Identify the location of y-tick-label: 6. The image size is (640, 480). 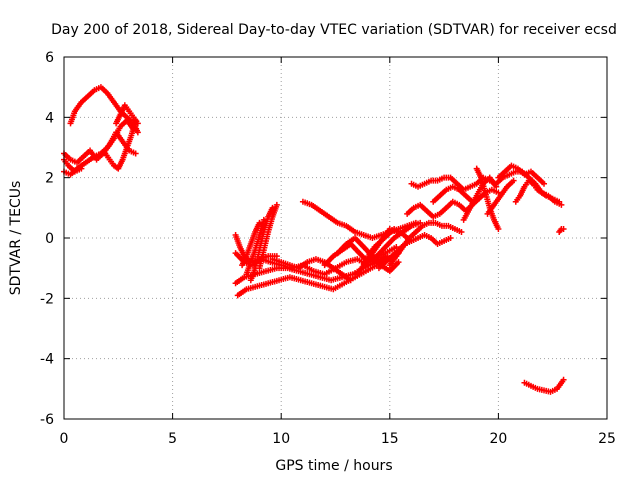
(49, 58).